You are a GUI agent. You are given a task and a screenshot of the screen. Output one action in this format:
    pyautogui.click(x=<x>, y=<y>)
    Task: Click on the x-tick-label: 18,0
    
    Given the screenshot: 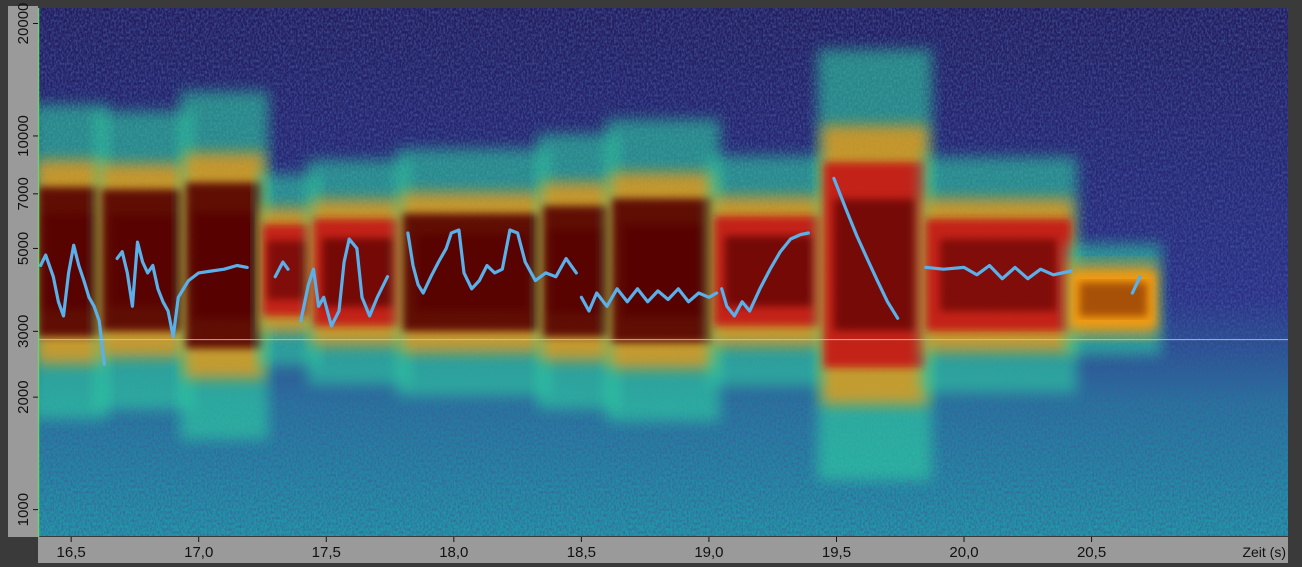 What is the action you would take?
    pyautogui.click(x=453, y=552)
    